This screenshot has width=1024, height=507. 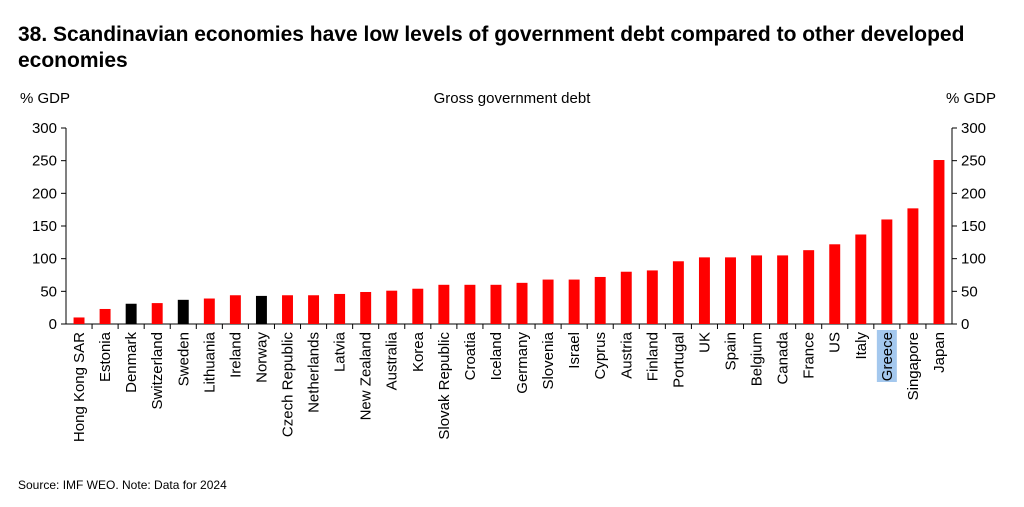 What do you see at coordinates (444, 386) in the screenshot?
I see `category-label: Slovak Republic` at bounding box center [444, 386].